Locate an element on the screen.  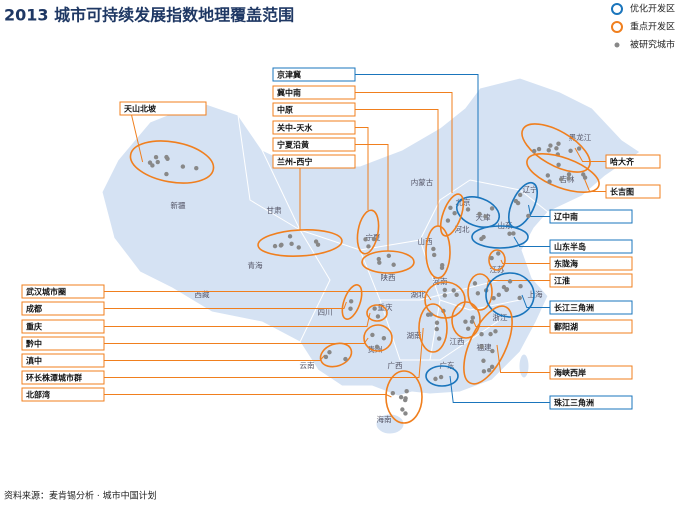
region-label: 辽中南 is located at coordinates (566, 217).